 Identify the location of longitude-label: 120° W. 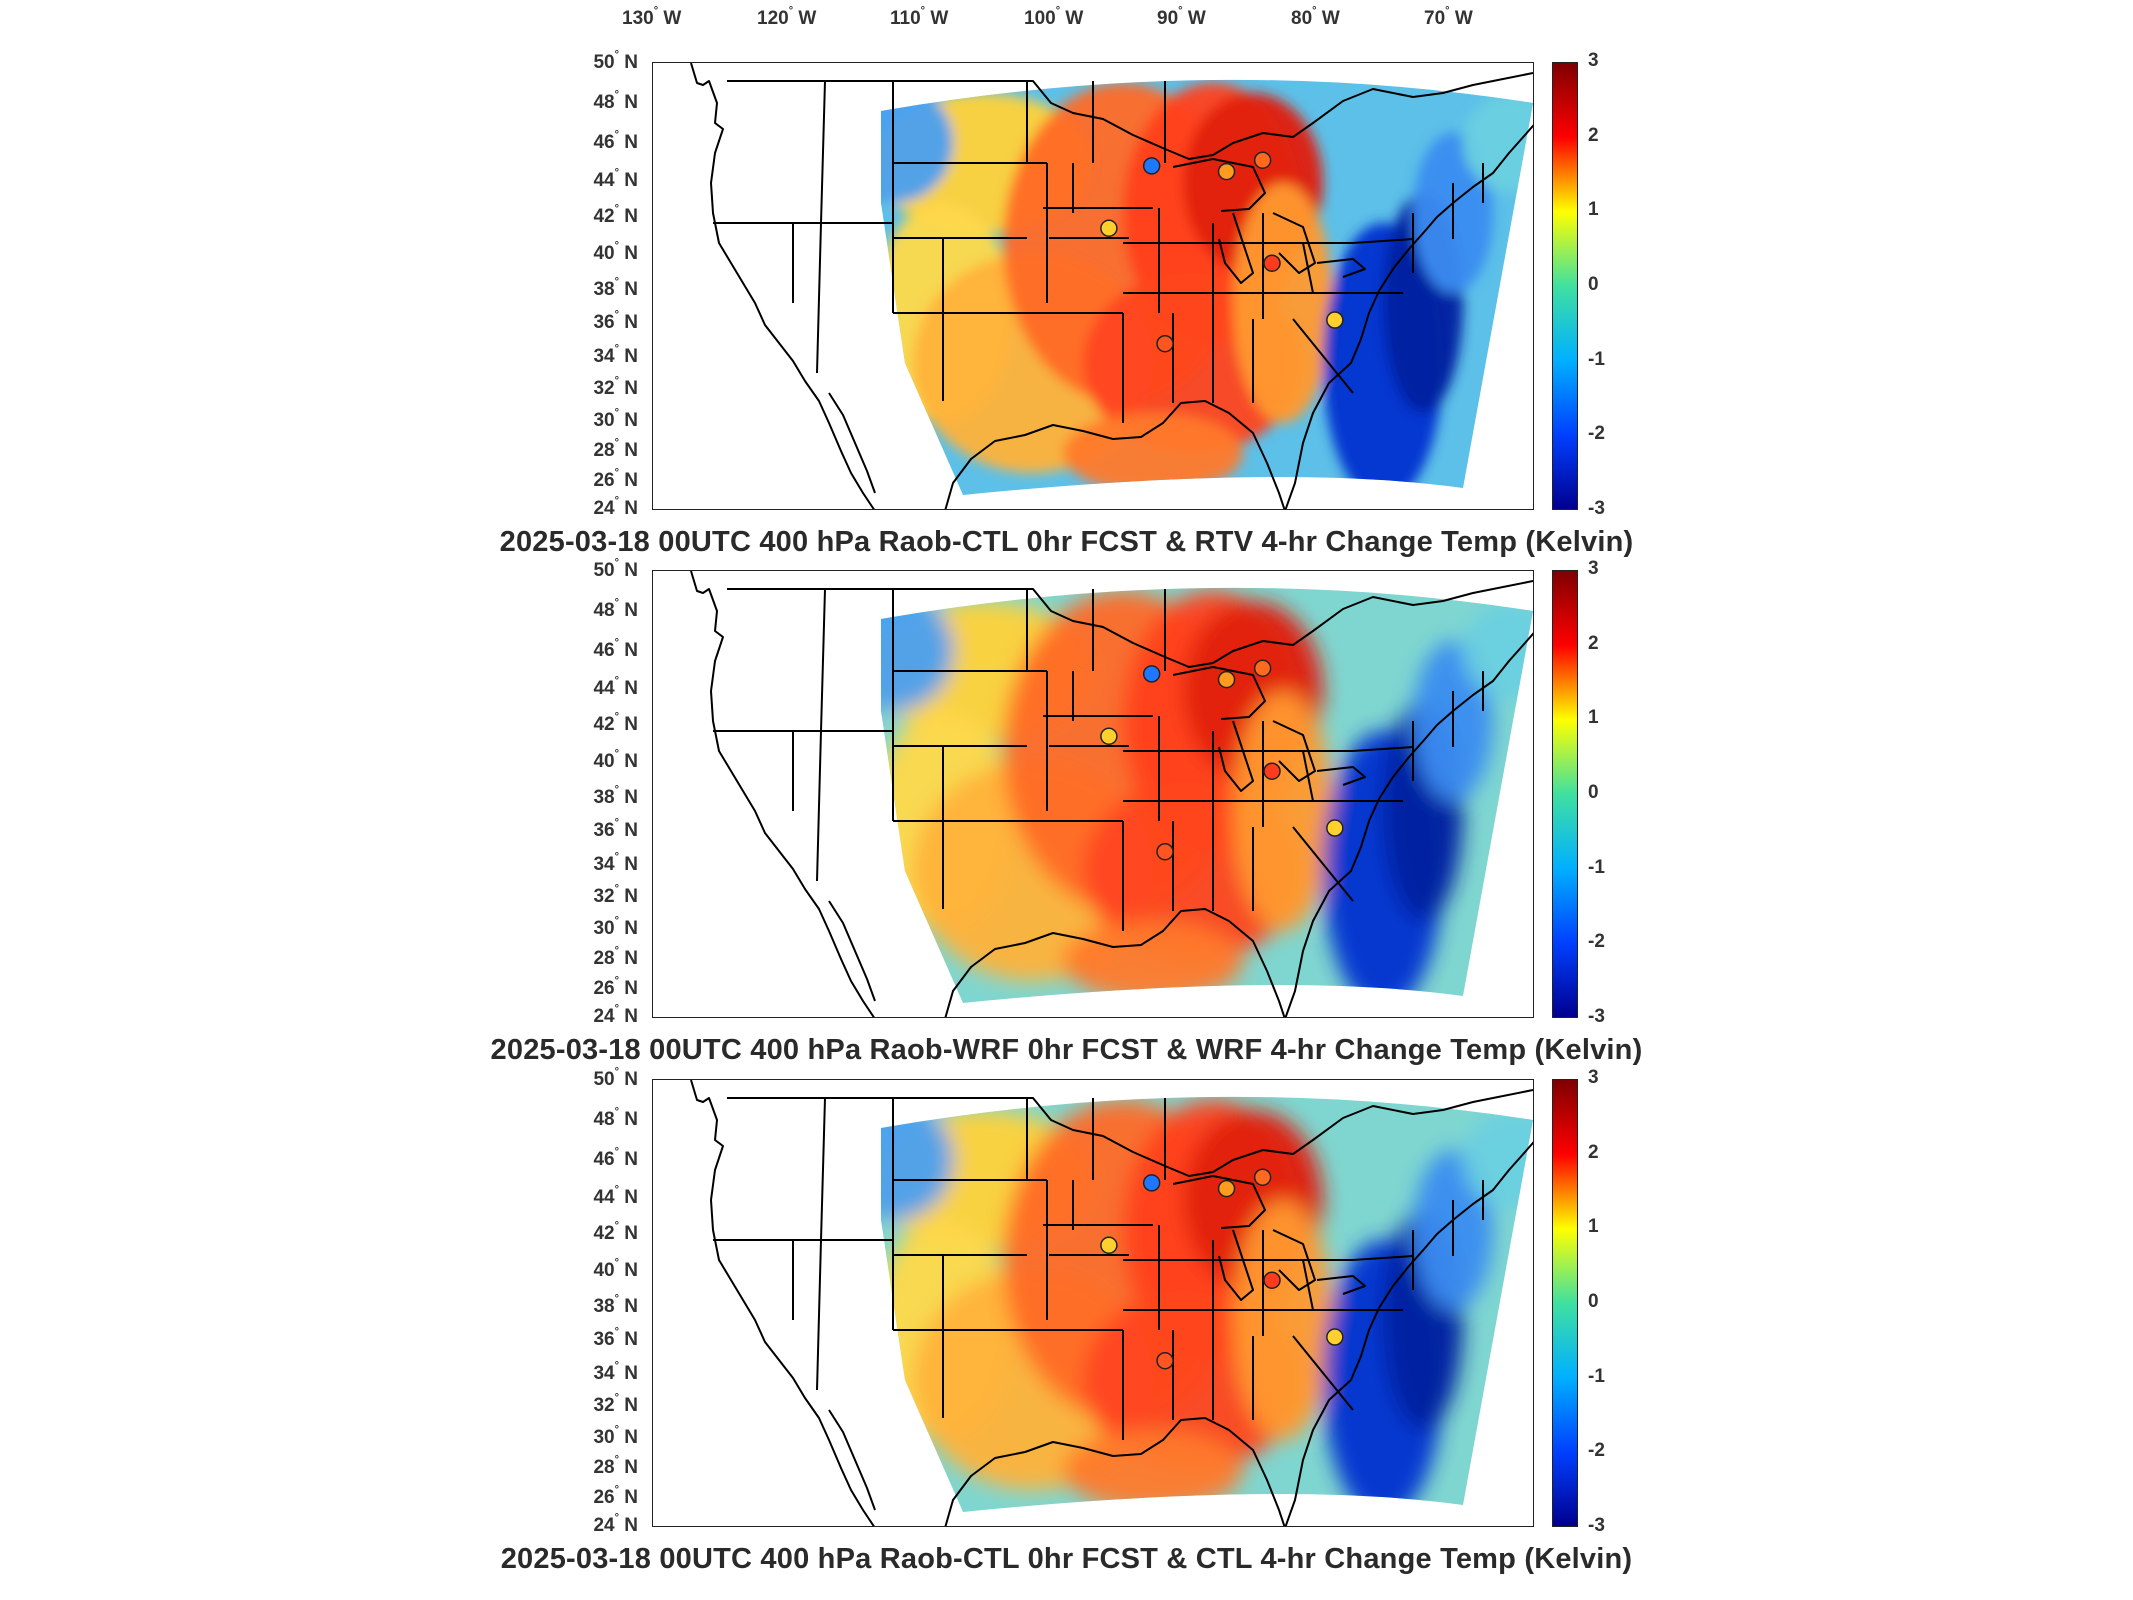
(787, 17).